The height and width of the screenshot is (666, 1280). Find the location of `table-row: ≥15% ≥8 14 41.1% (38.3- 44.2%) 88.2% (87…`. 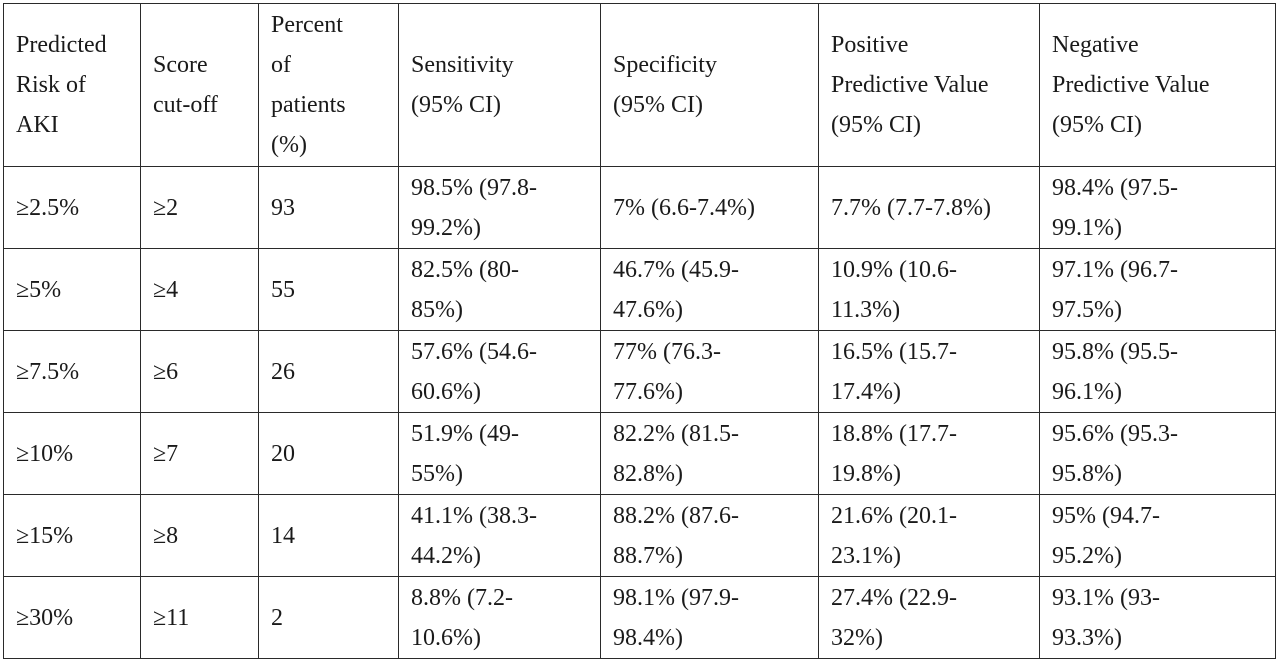

table-row: ≥15% ≥8 14 41.1% (38.3- 44.2%) 88.2% (87… is located at coordinates (639, 535).